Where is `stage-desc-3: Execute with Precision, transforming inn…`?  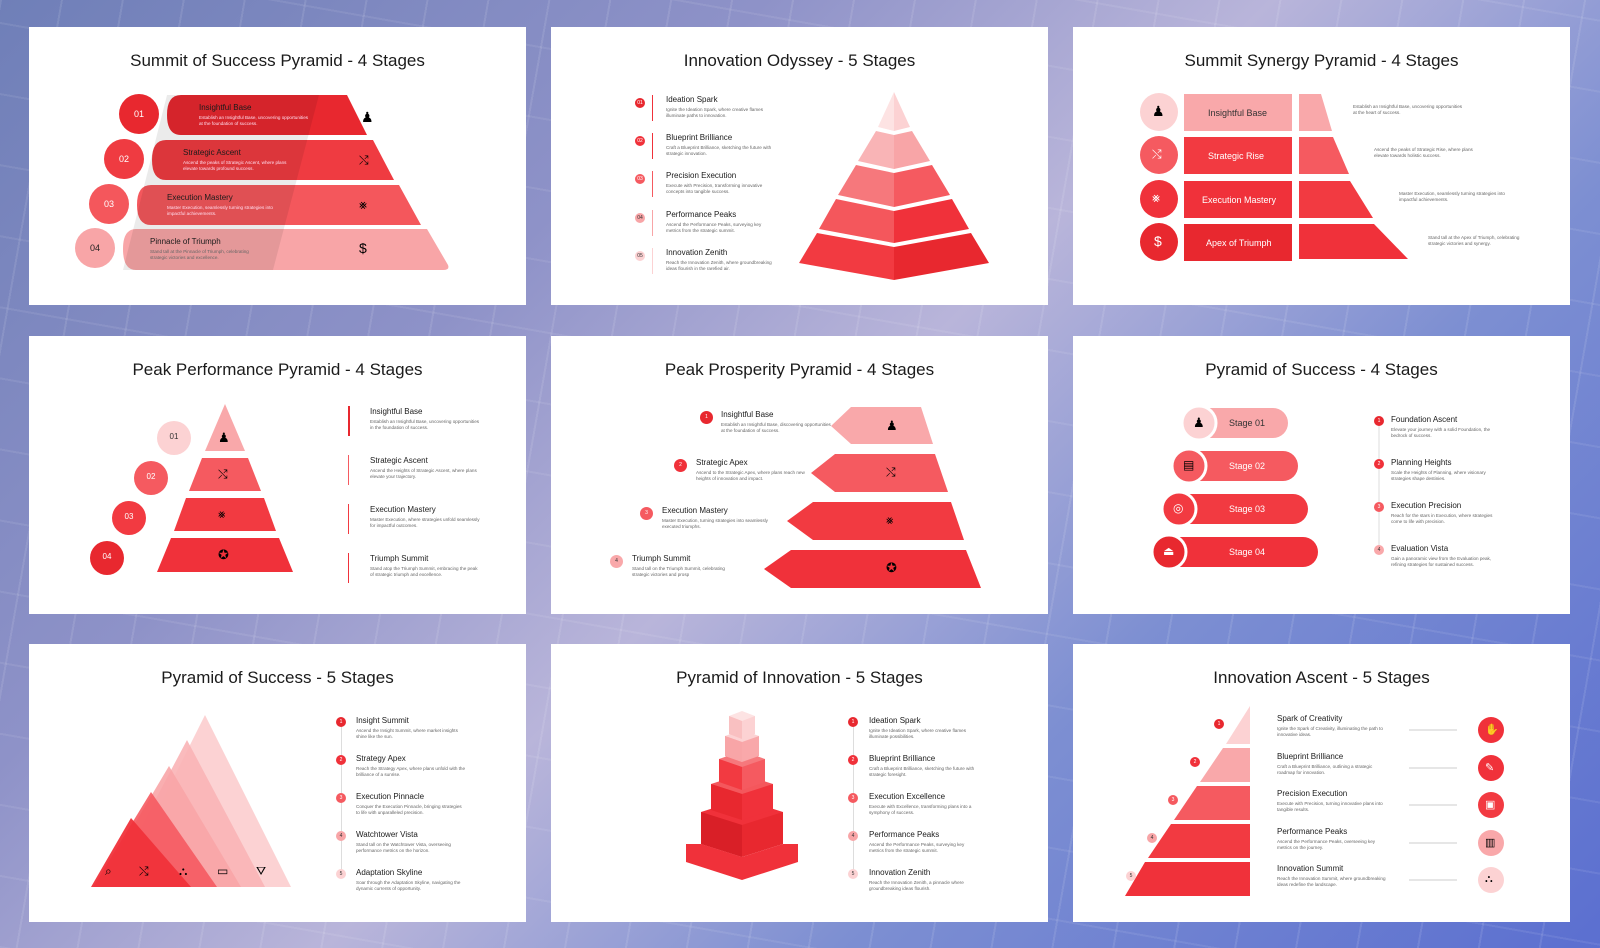
stage-desc-3: Execute with Precision, transforming inn… is located at coordinates (714, 188).